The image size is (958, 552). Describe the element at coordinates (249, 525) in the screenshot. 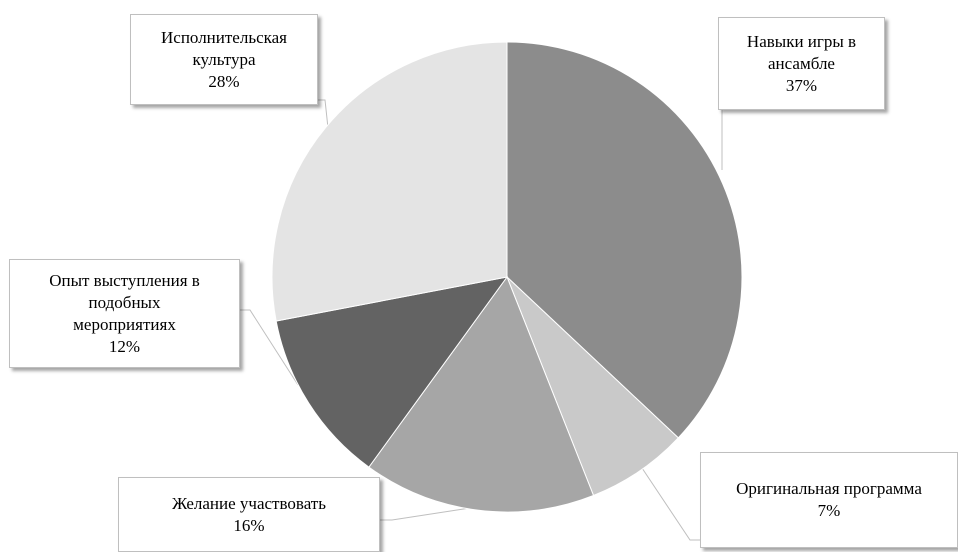

I see `label-value: 16%` at that location.